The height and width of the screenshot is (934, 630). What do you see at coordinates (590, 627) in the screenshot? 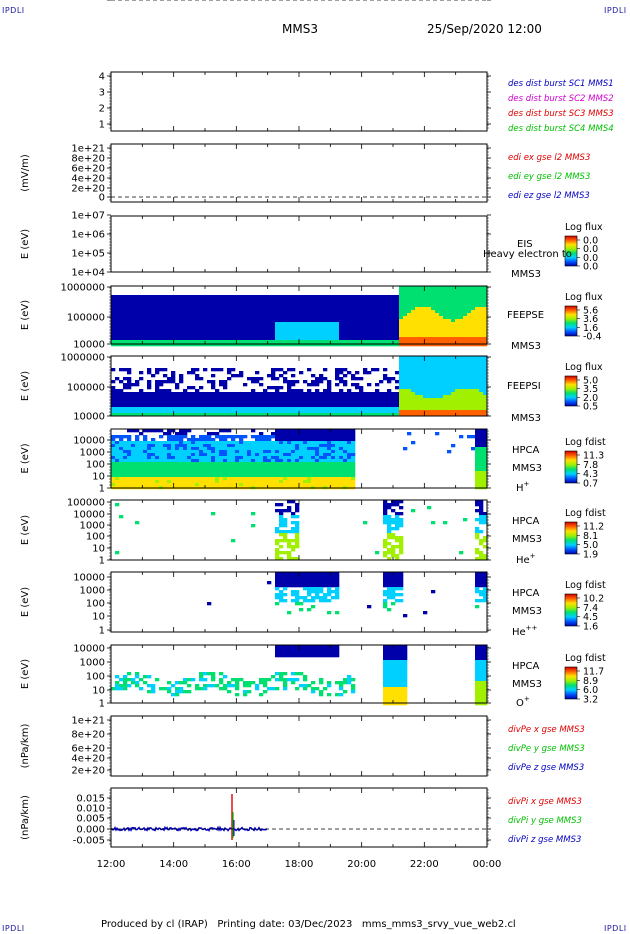
I see `colorbar-tick: 1.6` at bounding box center [590, 627].